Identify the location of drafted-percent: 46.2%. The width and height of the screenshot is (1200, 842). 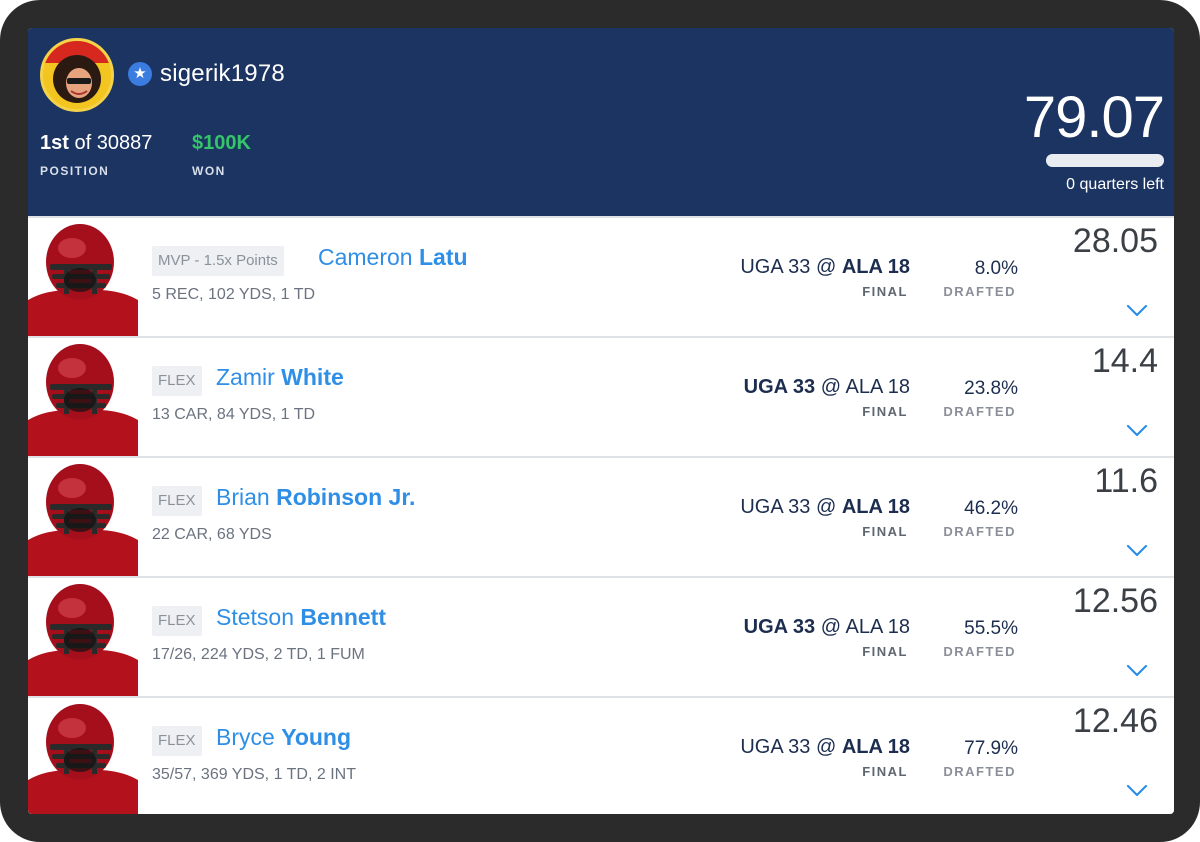
(991, 508).